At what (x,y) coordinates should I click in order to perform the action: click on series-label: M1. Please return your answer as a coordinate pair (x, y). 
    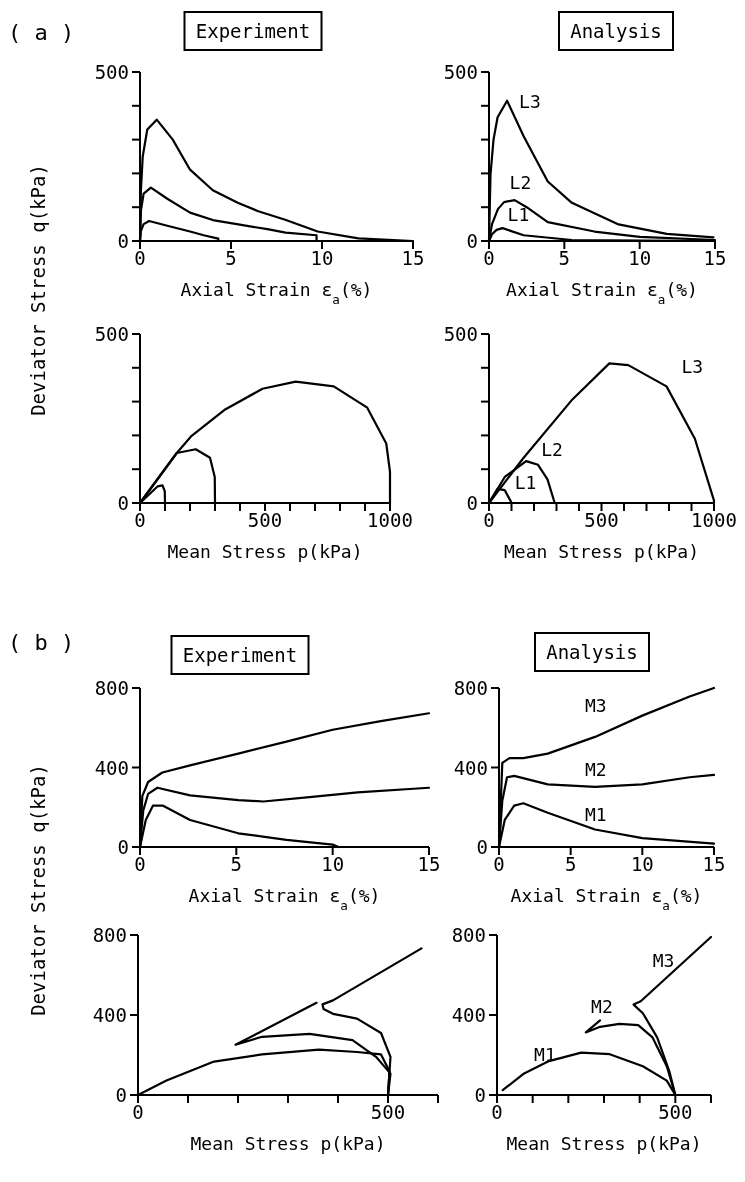
    Looking at the image, I should click on (596, 814).